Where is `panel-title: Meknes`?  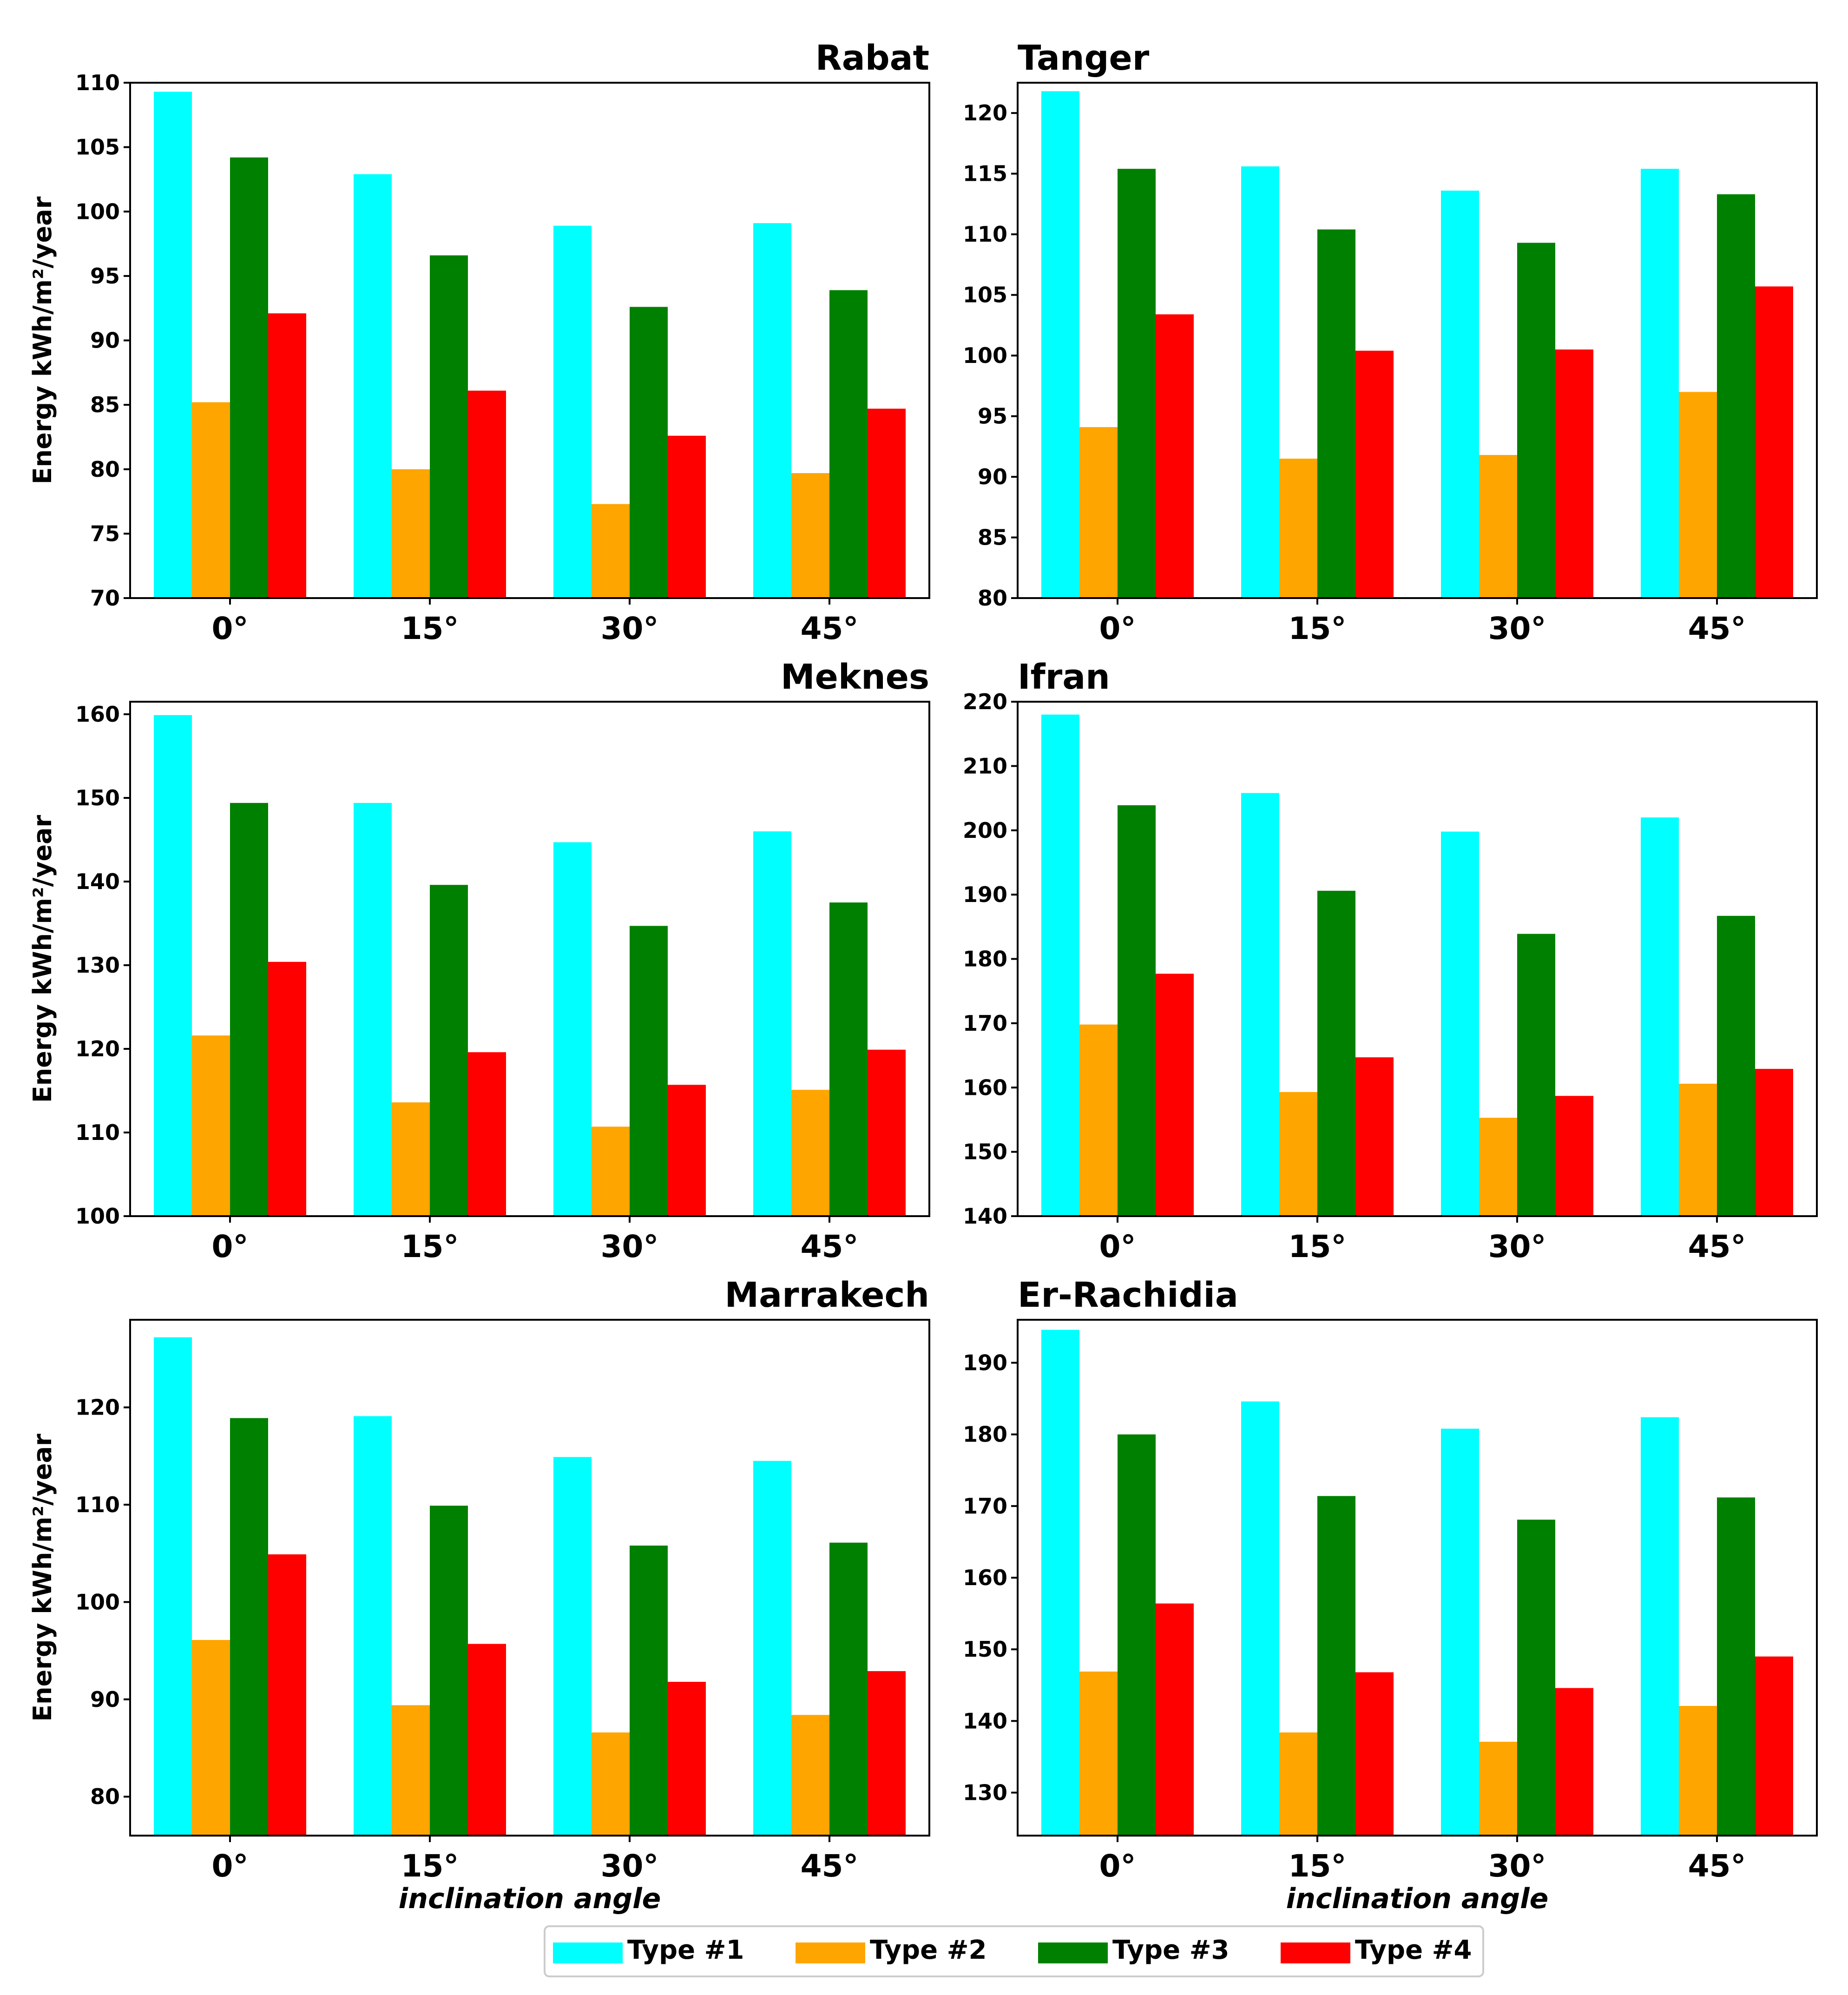 panel-title: Meknes is located at coordinates (855, 677).